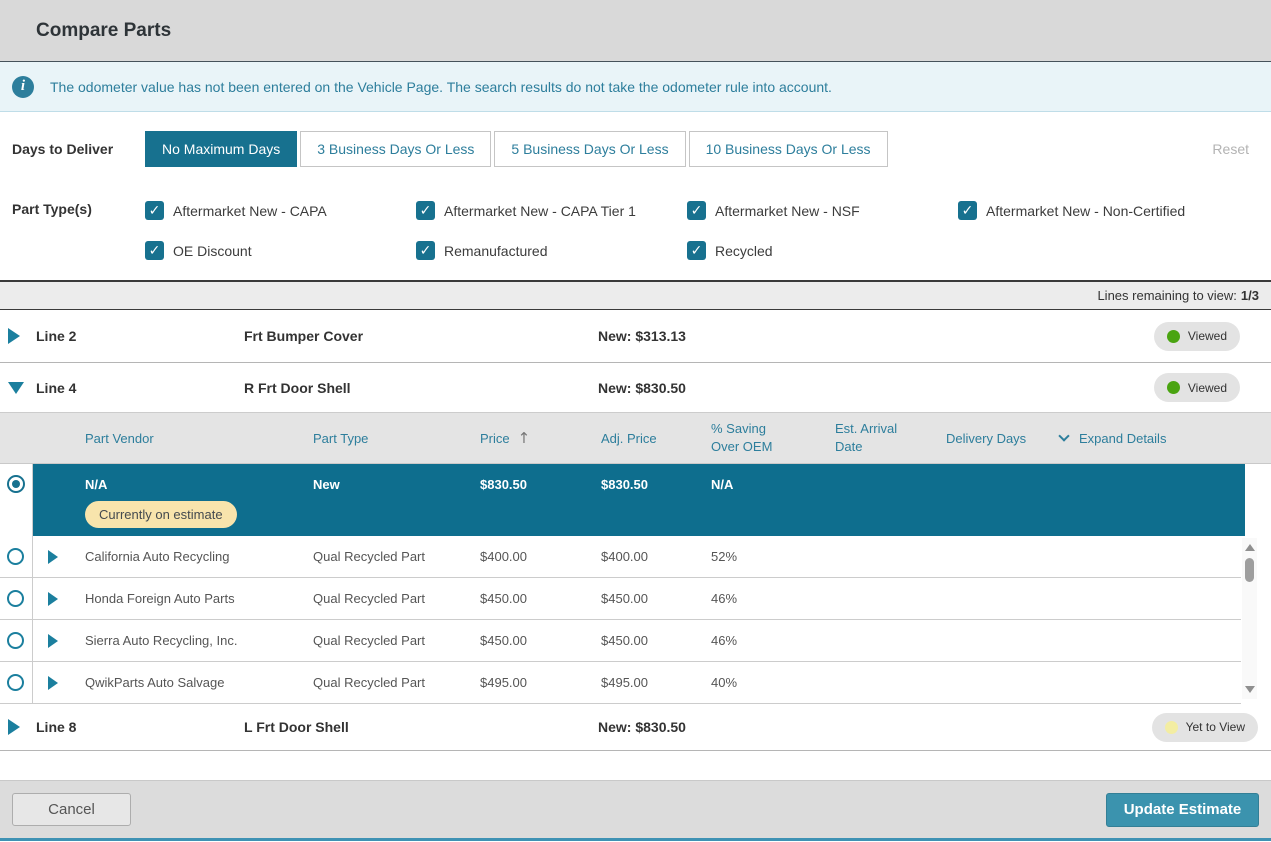 The image size is (1271, 842). I want to click on price: $495.00, so click(503, 682).